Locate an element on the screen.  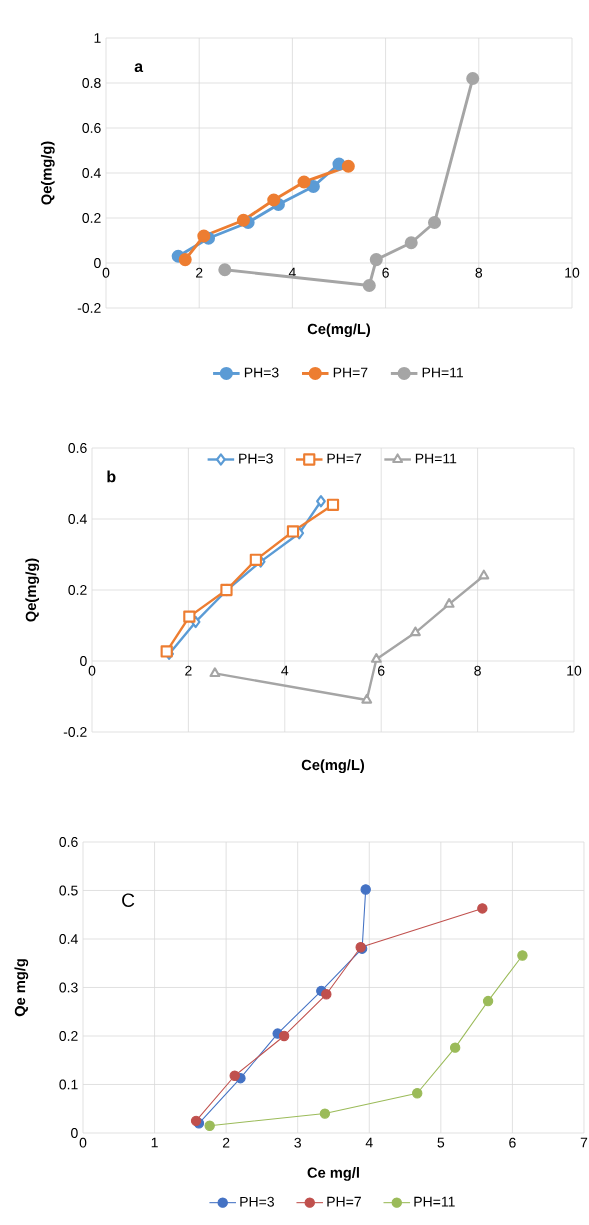
y-tick-label: 0.5 is located at coordinates (68, 890).